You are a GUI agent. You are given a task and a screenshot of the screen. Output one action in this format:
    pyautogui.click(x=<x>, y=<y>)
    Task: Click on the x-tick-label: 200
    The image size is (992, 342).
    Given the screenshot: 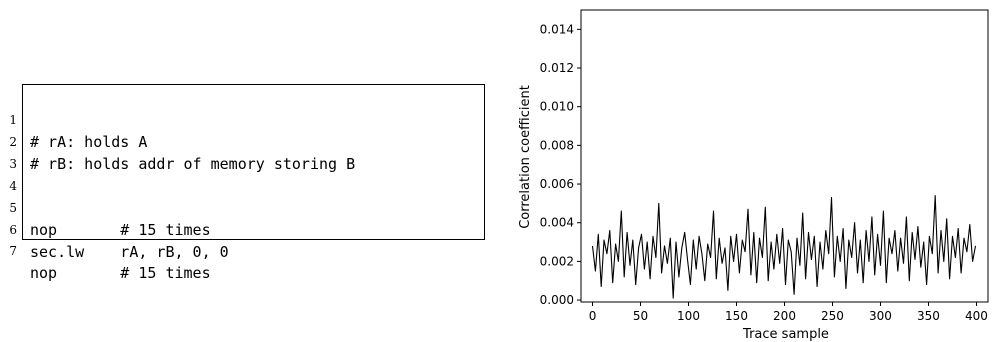 What is the action you would take?
    pyautogui.click(x=784, y=316)
    